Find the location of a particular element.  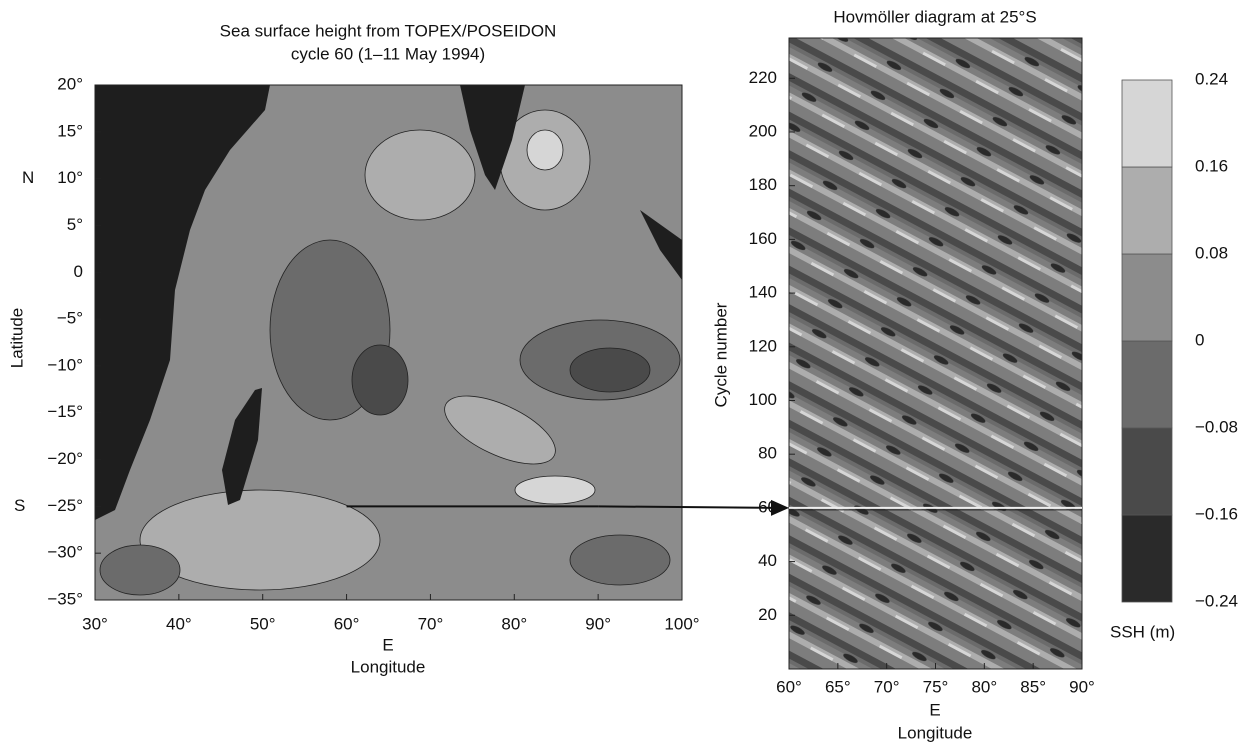

y-axis-label: Cycle number is located at coordinates (720, 354).